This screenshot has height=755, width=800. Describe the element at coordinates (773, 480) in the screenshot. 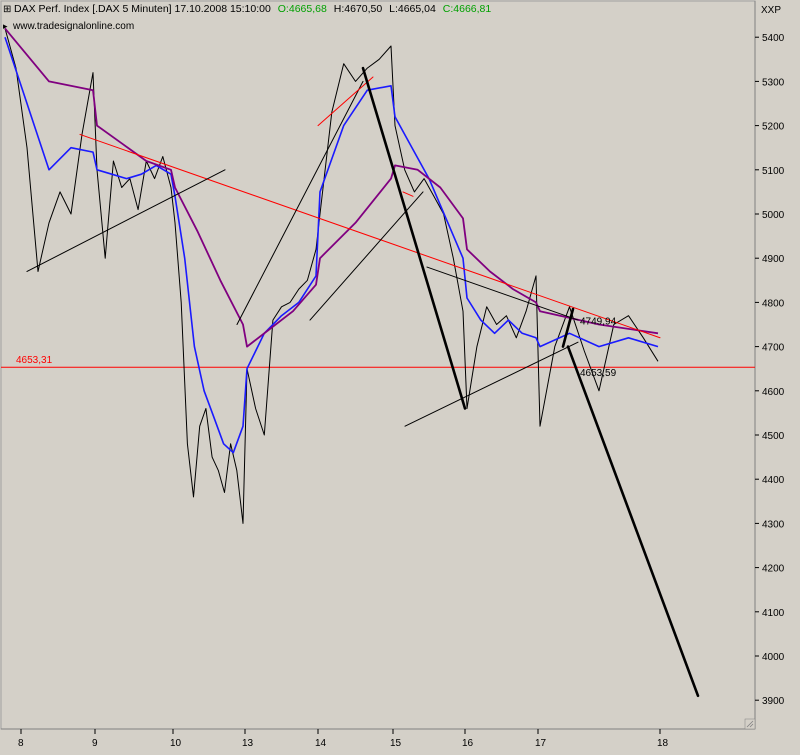

I see `y-tick-label: 4400` at that location.